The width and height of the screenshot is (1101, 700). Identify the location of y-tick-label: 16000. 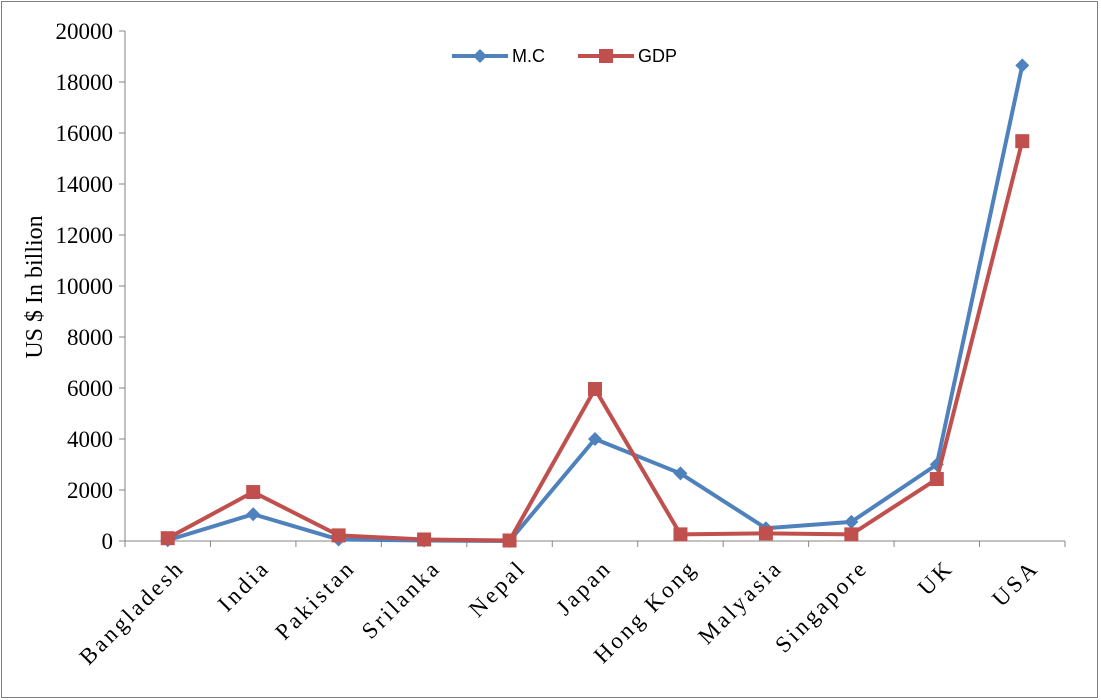
(85, 133).